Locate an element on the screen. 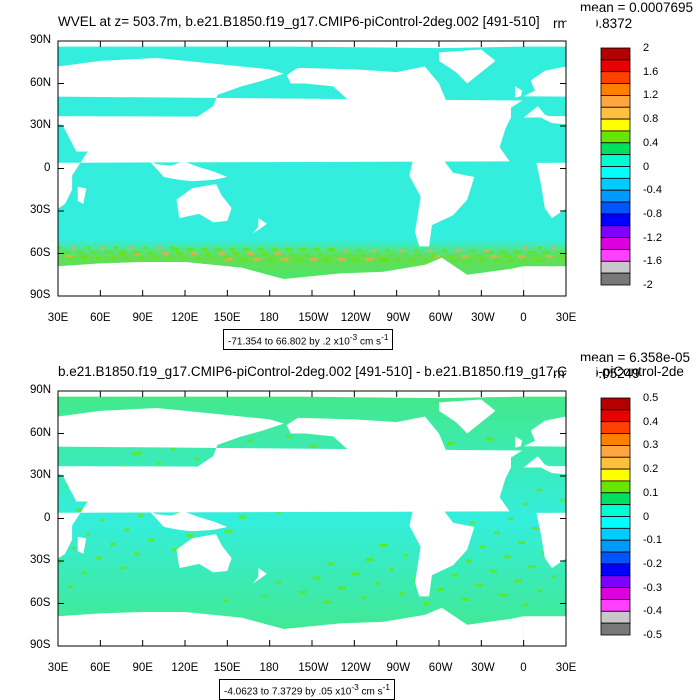 The width and height of the screenshot is (700, 700). land-japan is located at coordinates (208, 465).